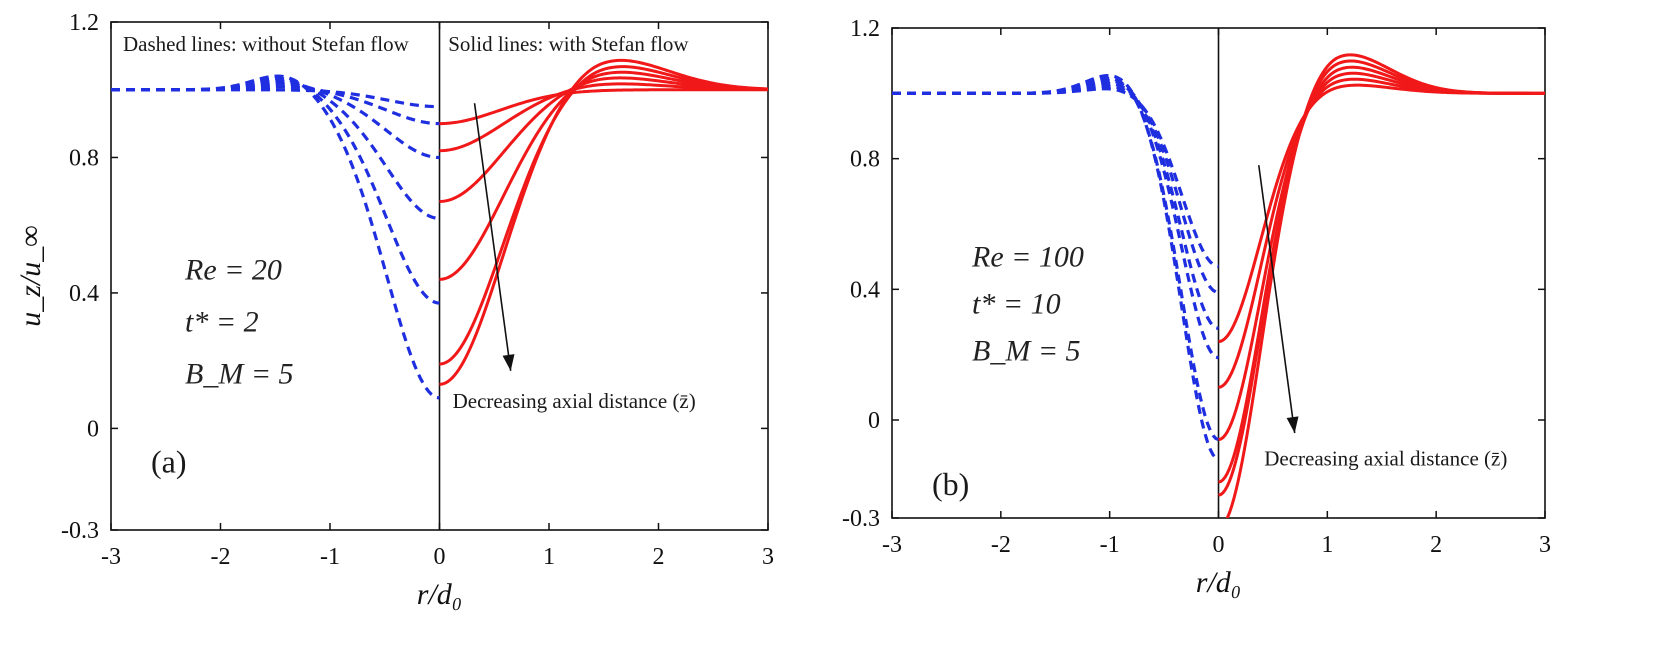  What do you see at coordinates (266, 44) in the screenshot?
I see `dashed-annotation: Dashed lines: without Stefan flow` at bounding box center [266, 44].